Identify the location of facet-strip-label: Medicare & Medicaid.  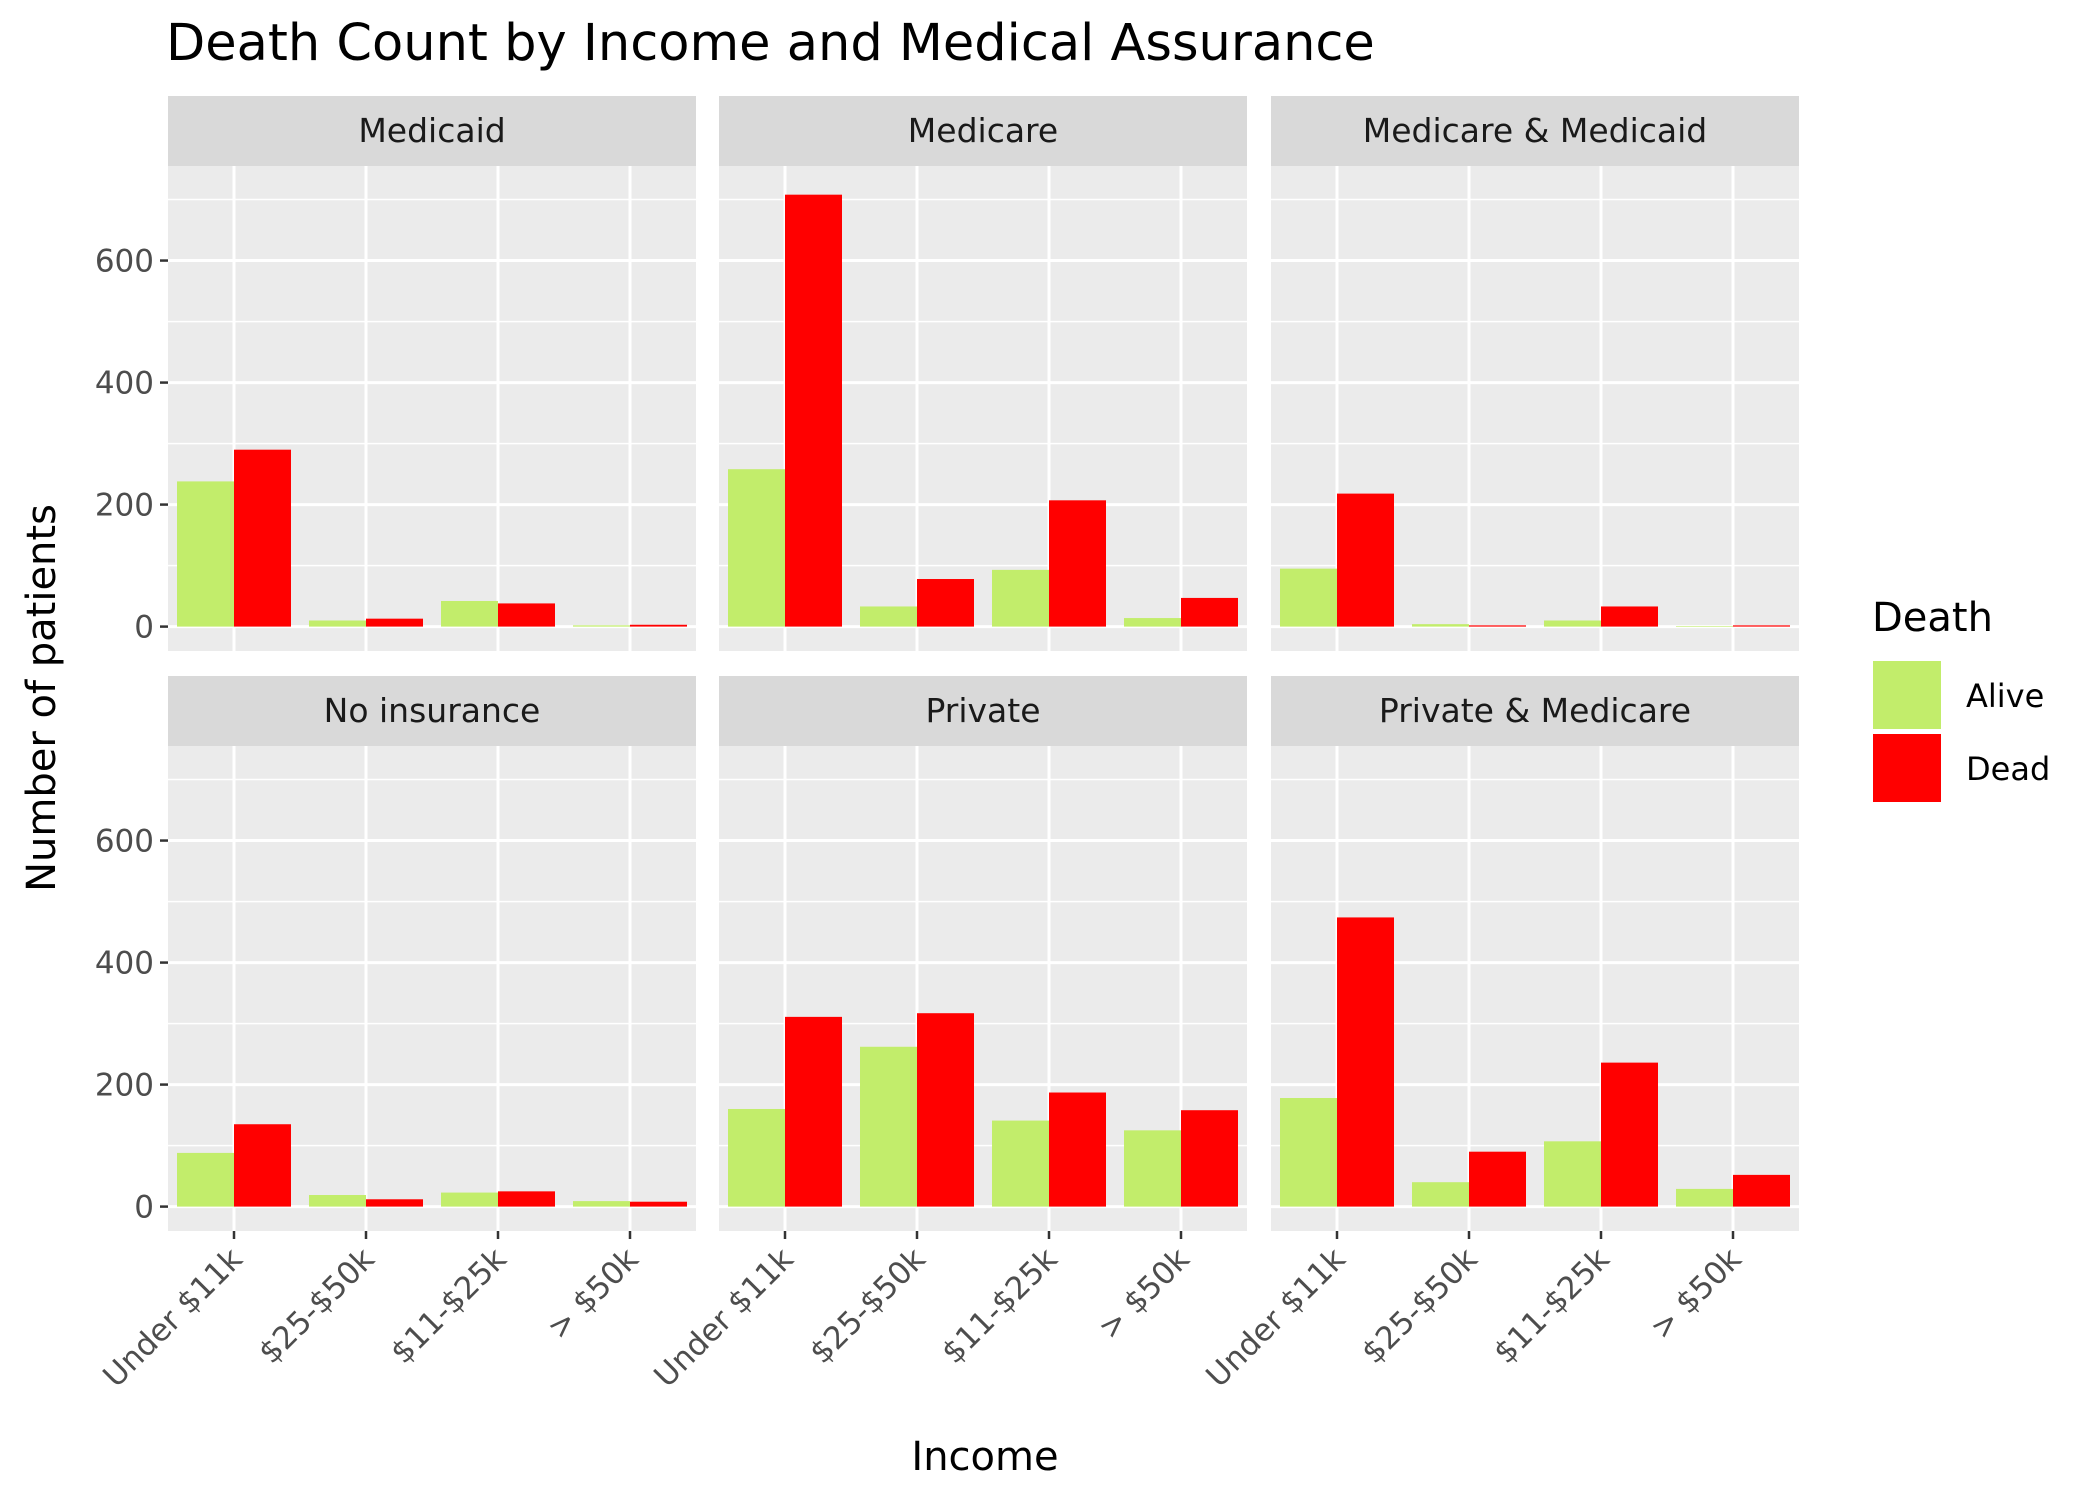
(1535, 130).